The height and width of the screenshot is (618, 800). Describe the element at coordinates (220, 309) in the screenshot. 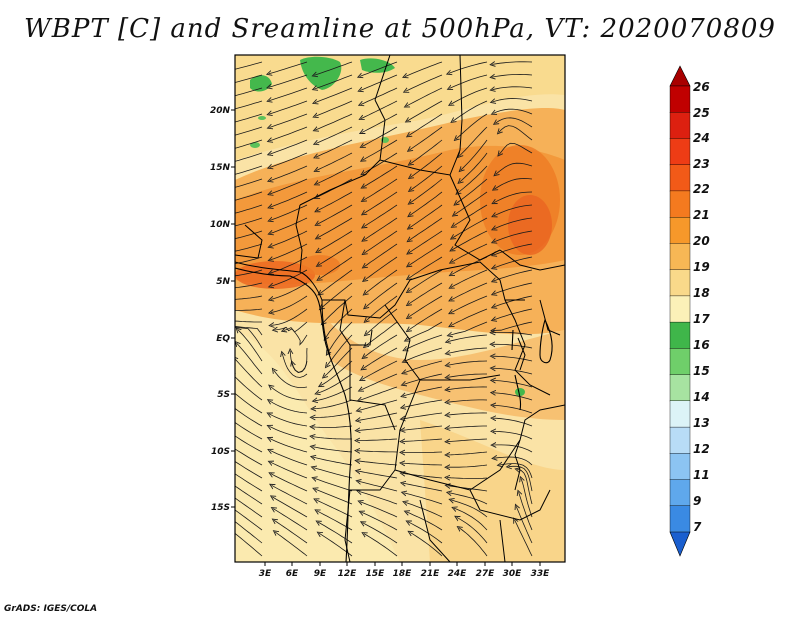

I see `latitude-axis: 20N 15N 10N 5N EQ 5S 10S 15S` at that location.